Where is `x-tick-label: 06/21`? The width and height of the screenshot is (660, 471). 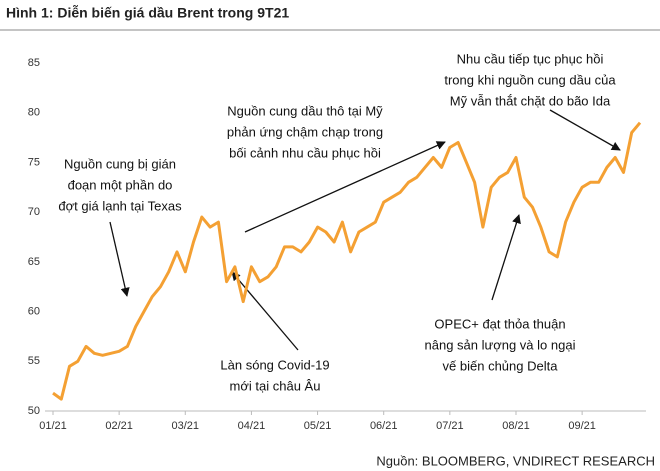
x-tick-label: 06/21 is located at coordinates (384, 426).